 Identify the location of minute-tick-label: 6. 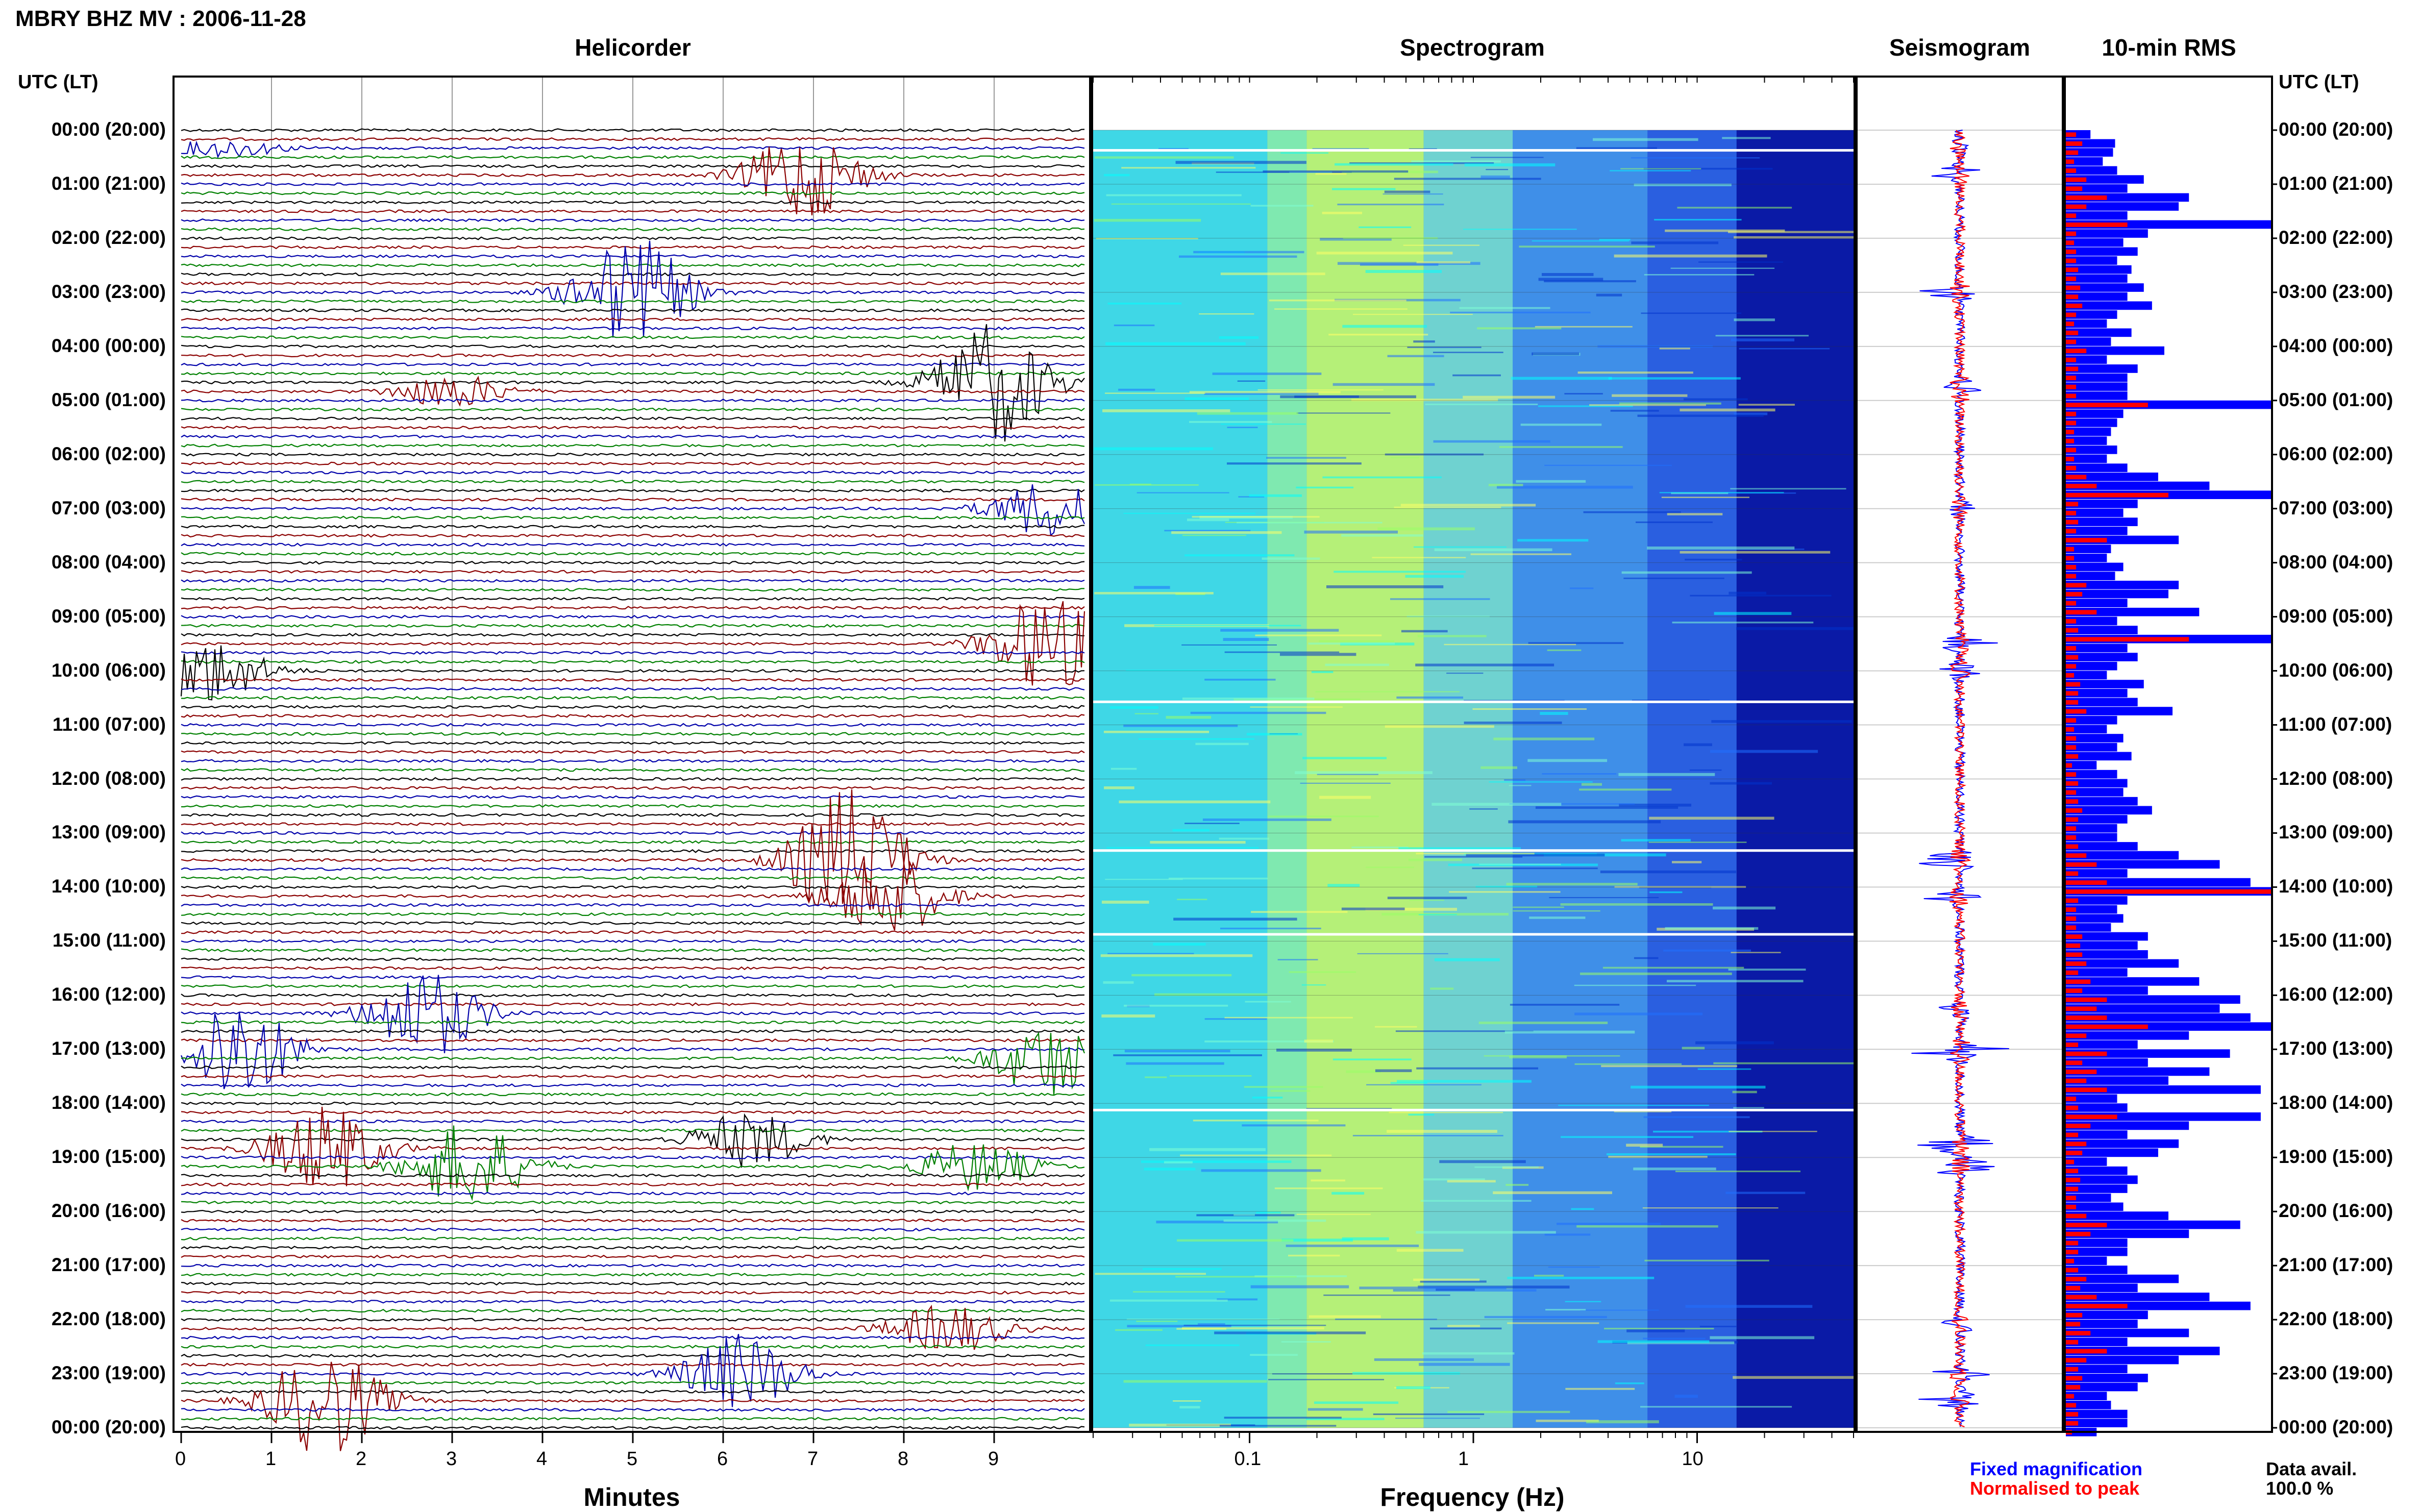
(722, 1459).